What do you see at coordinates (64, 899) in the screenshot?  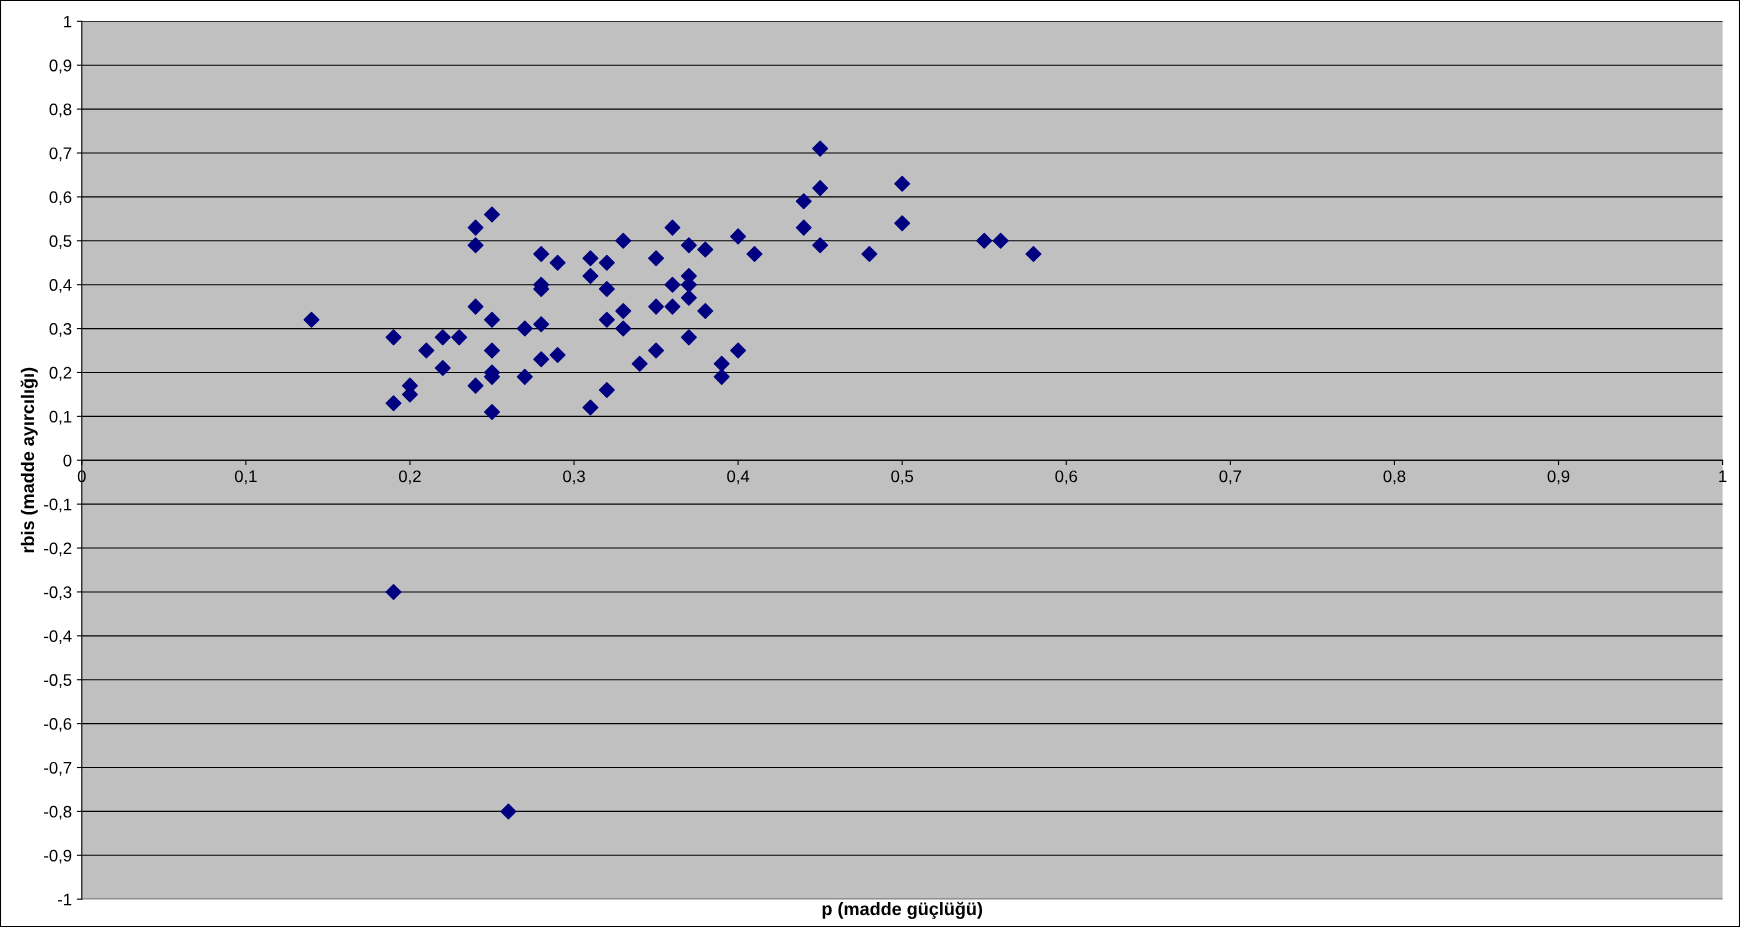 I see `y-tick-label: -1` at bounding box center [64, 899].